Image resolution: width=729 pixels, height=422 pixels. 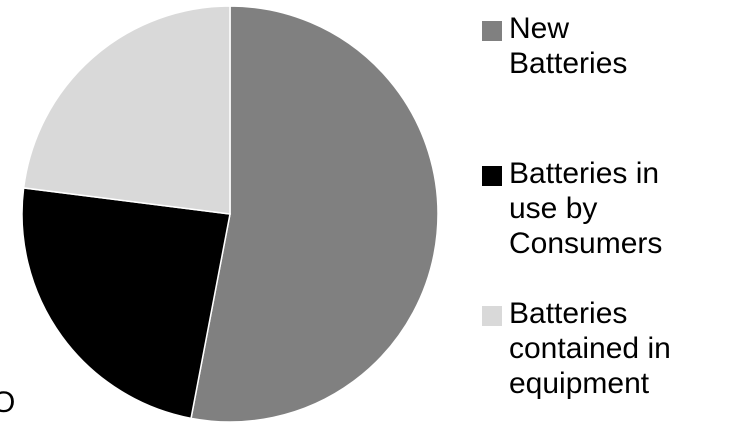 What do you see at coordinates (590, 348) in the screenshot?
I see `legend-label-batteries-in-equipment: Batteries contained in equipment` at bounding box center [590, 348].